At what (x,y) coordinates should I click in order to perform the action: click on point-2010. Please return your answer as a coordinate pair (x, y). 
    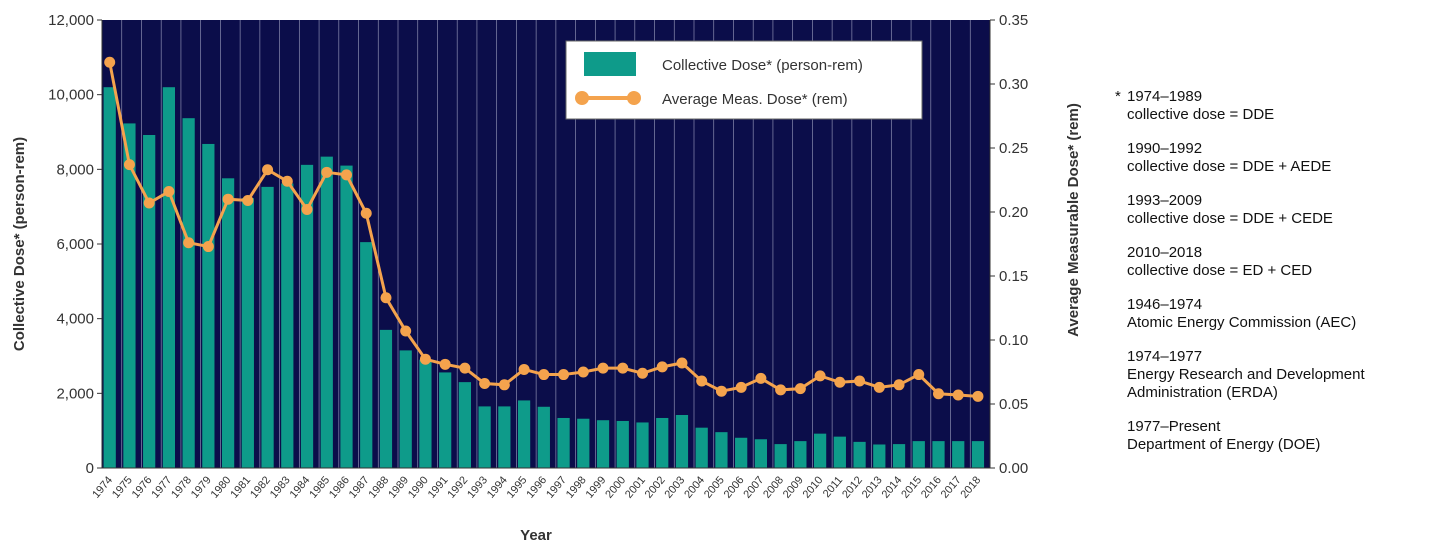
    Looking at the image, I should click on (820, 376).